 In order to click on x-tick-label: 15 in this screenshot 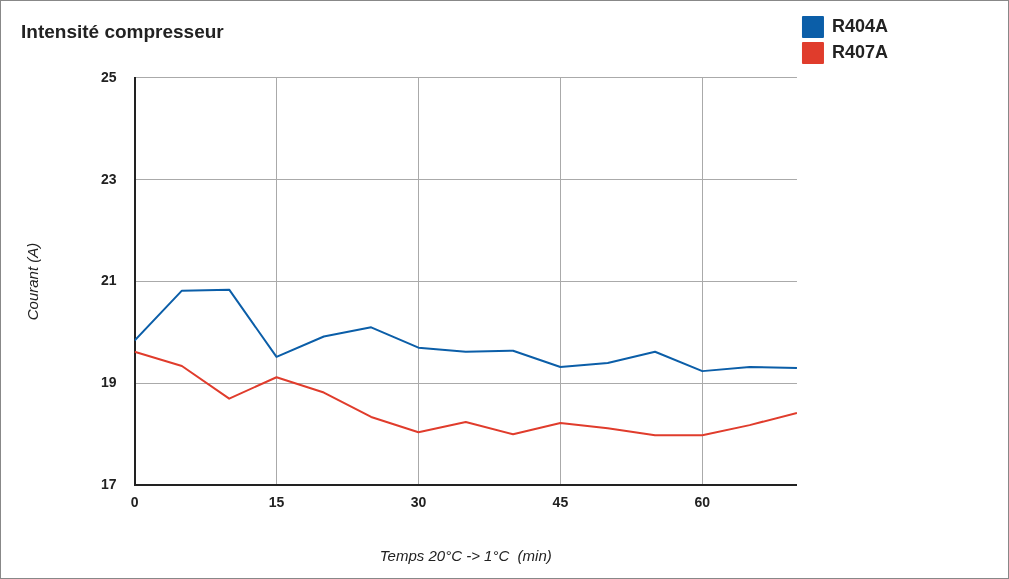, I will do `click(276, 502)`.